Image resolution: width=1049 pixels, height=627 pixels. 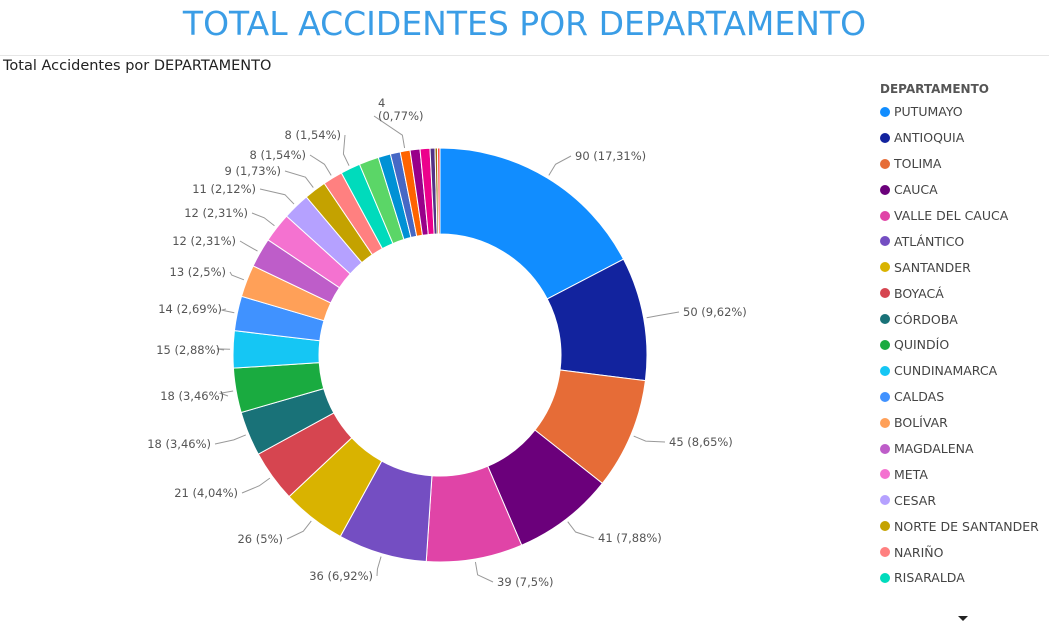 What do you see at coordinates (919, 552) in the screenshot?
I see `legend-label: NARIÑO` at bounding box center [919, 552].